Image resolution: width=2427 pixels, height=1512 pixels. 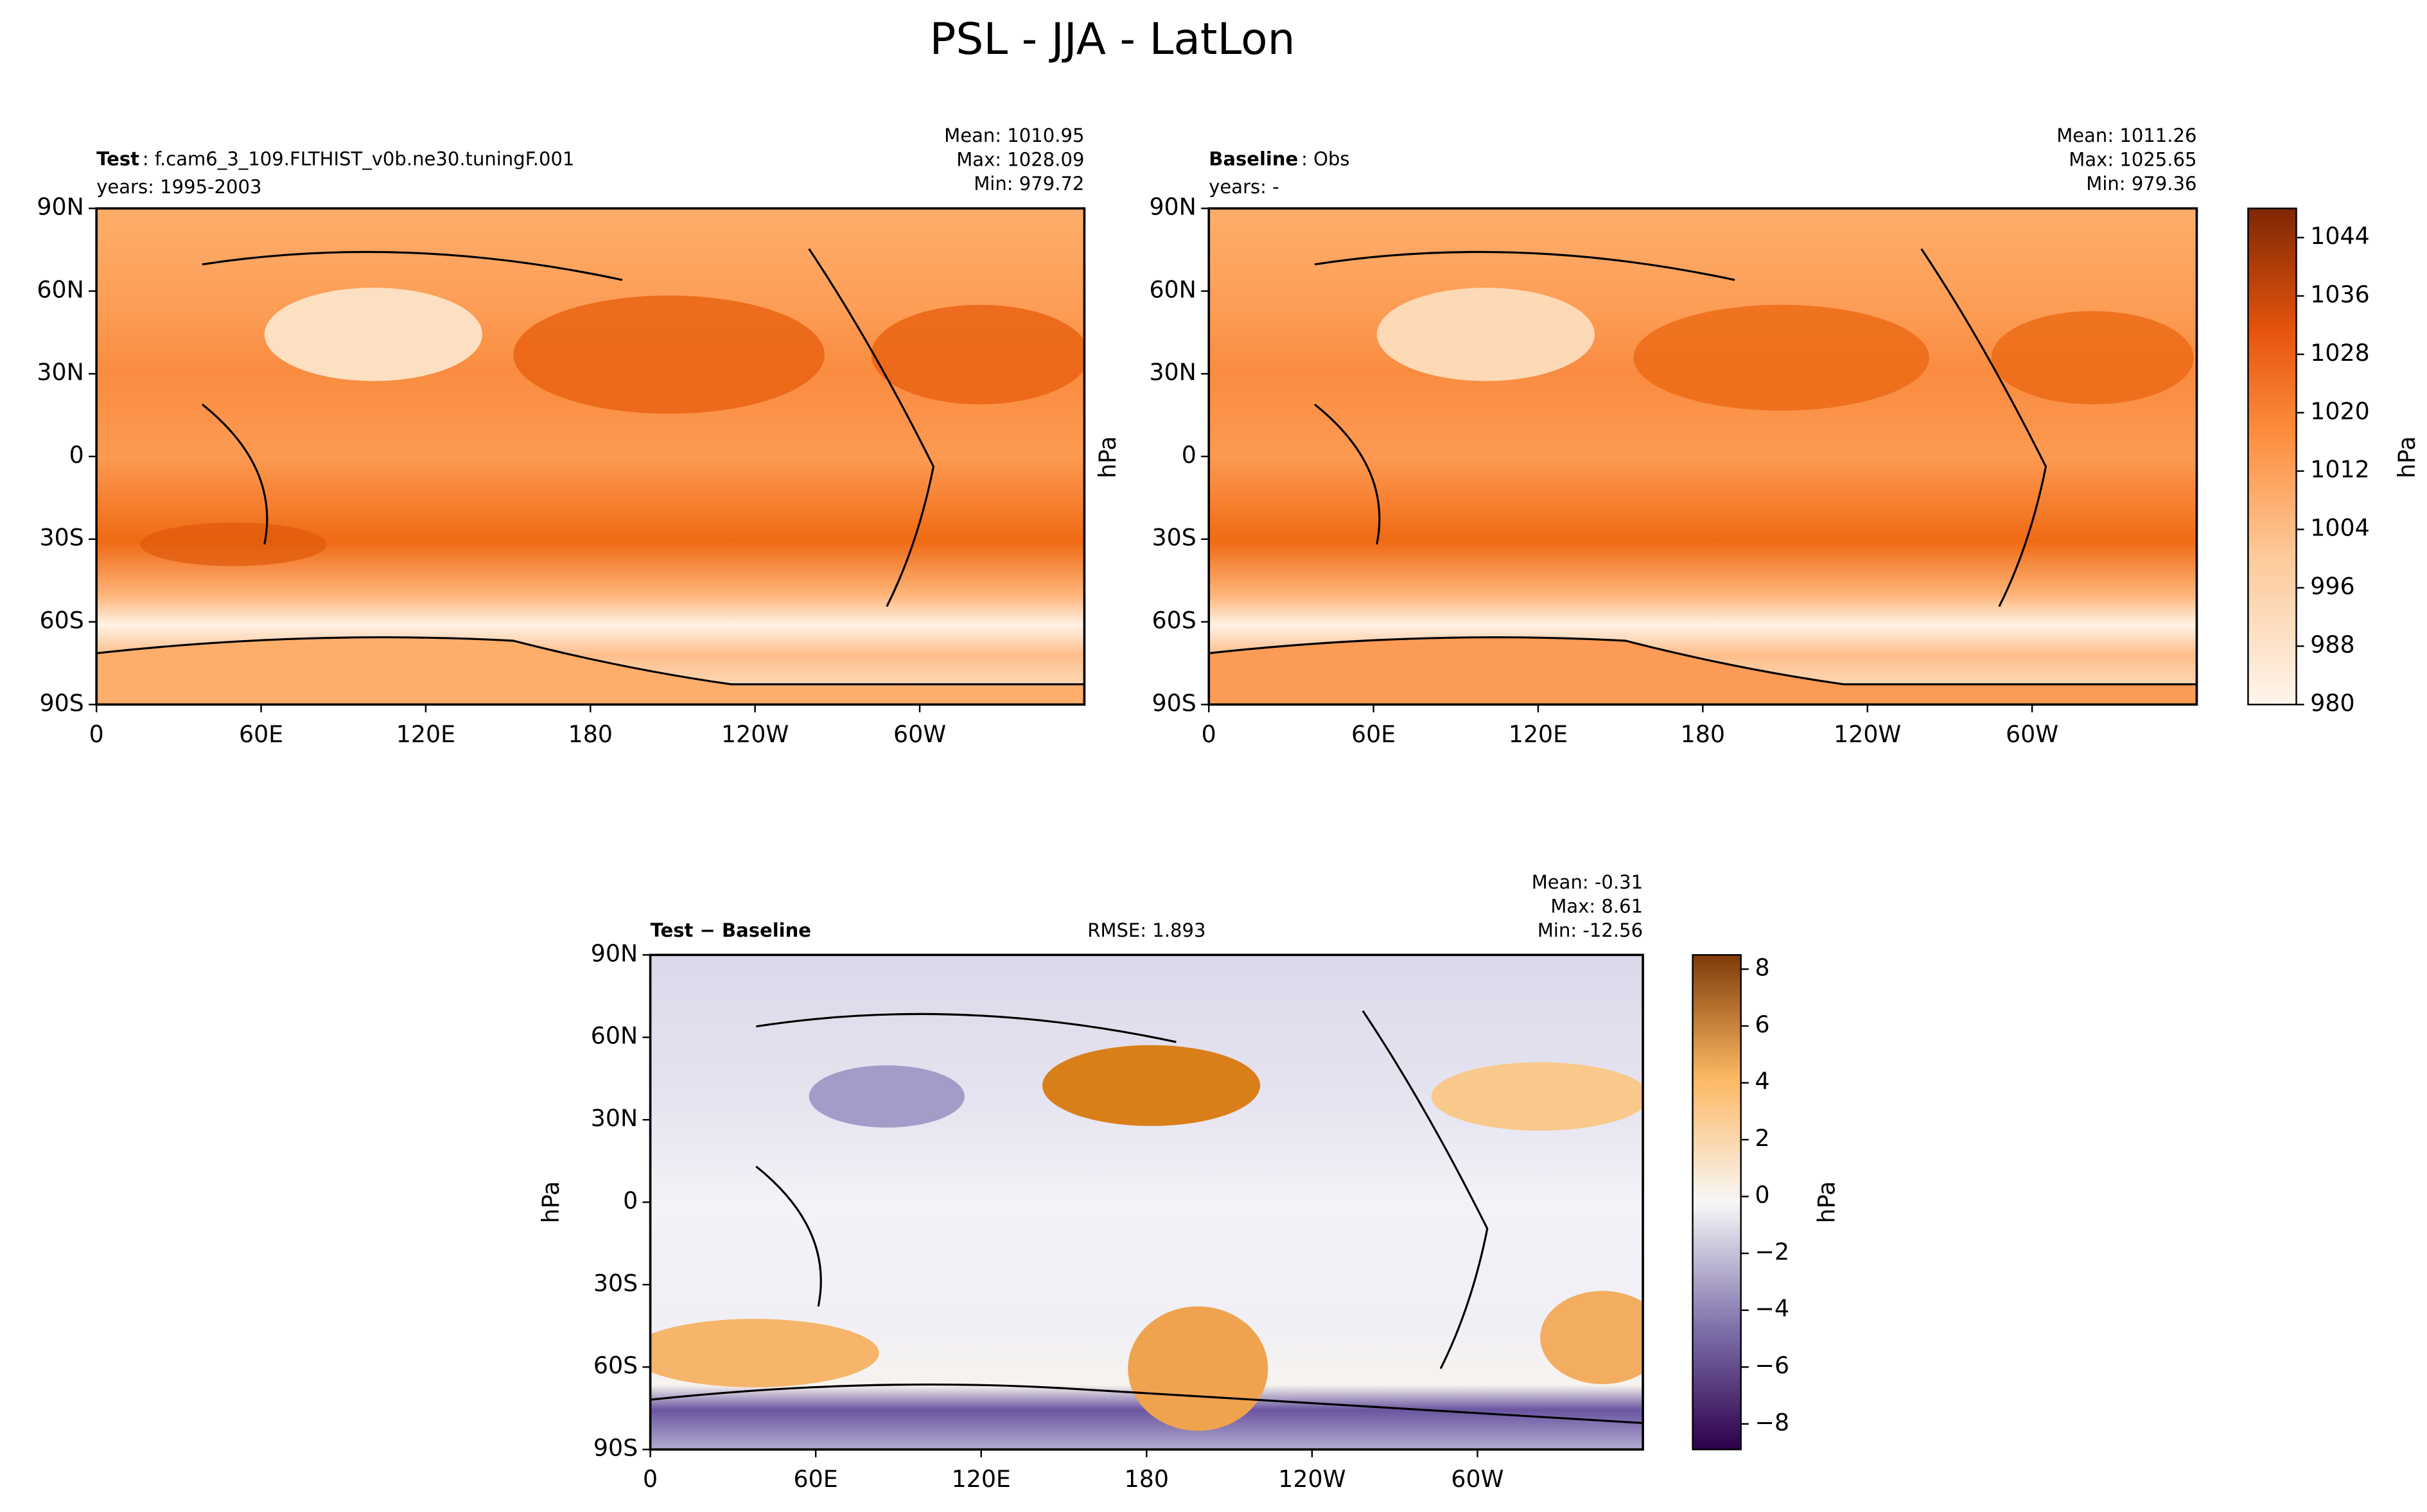 What do you see at coordinates (117, 159) in the screenshot?
I see `panel-label: Test` at bounding box center [117, 159].